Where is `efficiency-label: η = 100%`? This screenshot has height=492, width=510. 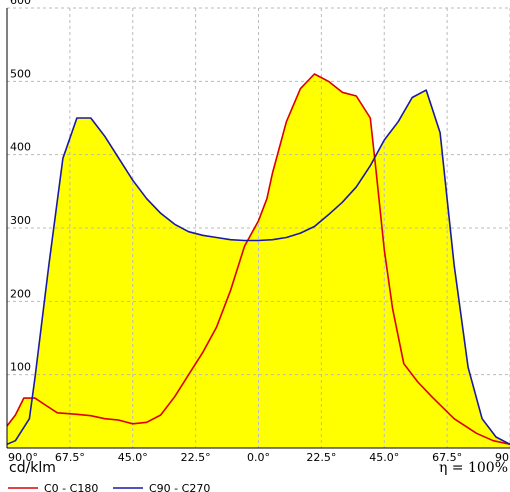
efficiency-label: η = 100% is located at coordinates (473, 468).